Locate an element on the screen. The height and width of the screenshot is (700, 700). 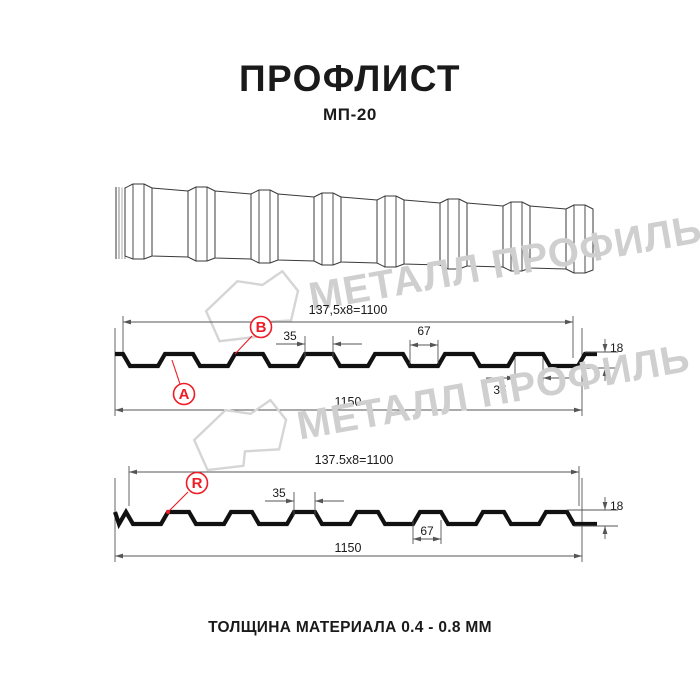
callout-a-circle is located at coordinates (184, 394).